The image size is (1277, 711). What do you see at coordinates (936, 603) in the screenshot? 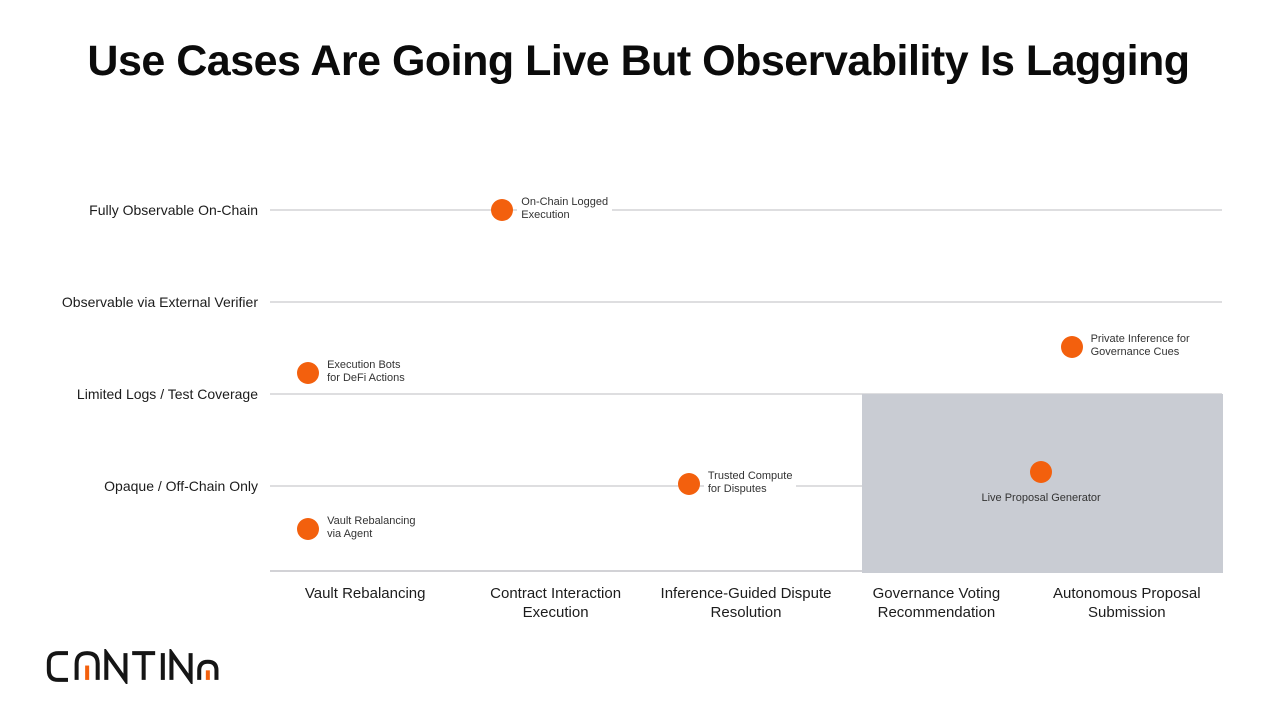
I see `x-axis-label: Governance Voting Recommendation` at bounding box center [936, 603].